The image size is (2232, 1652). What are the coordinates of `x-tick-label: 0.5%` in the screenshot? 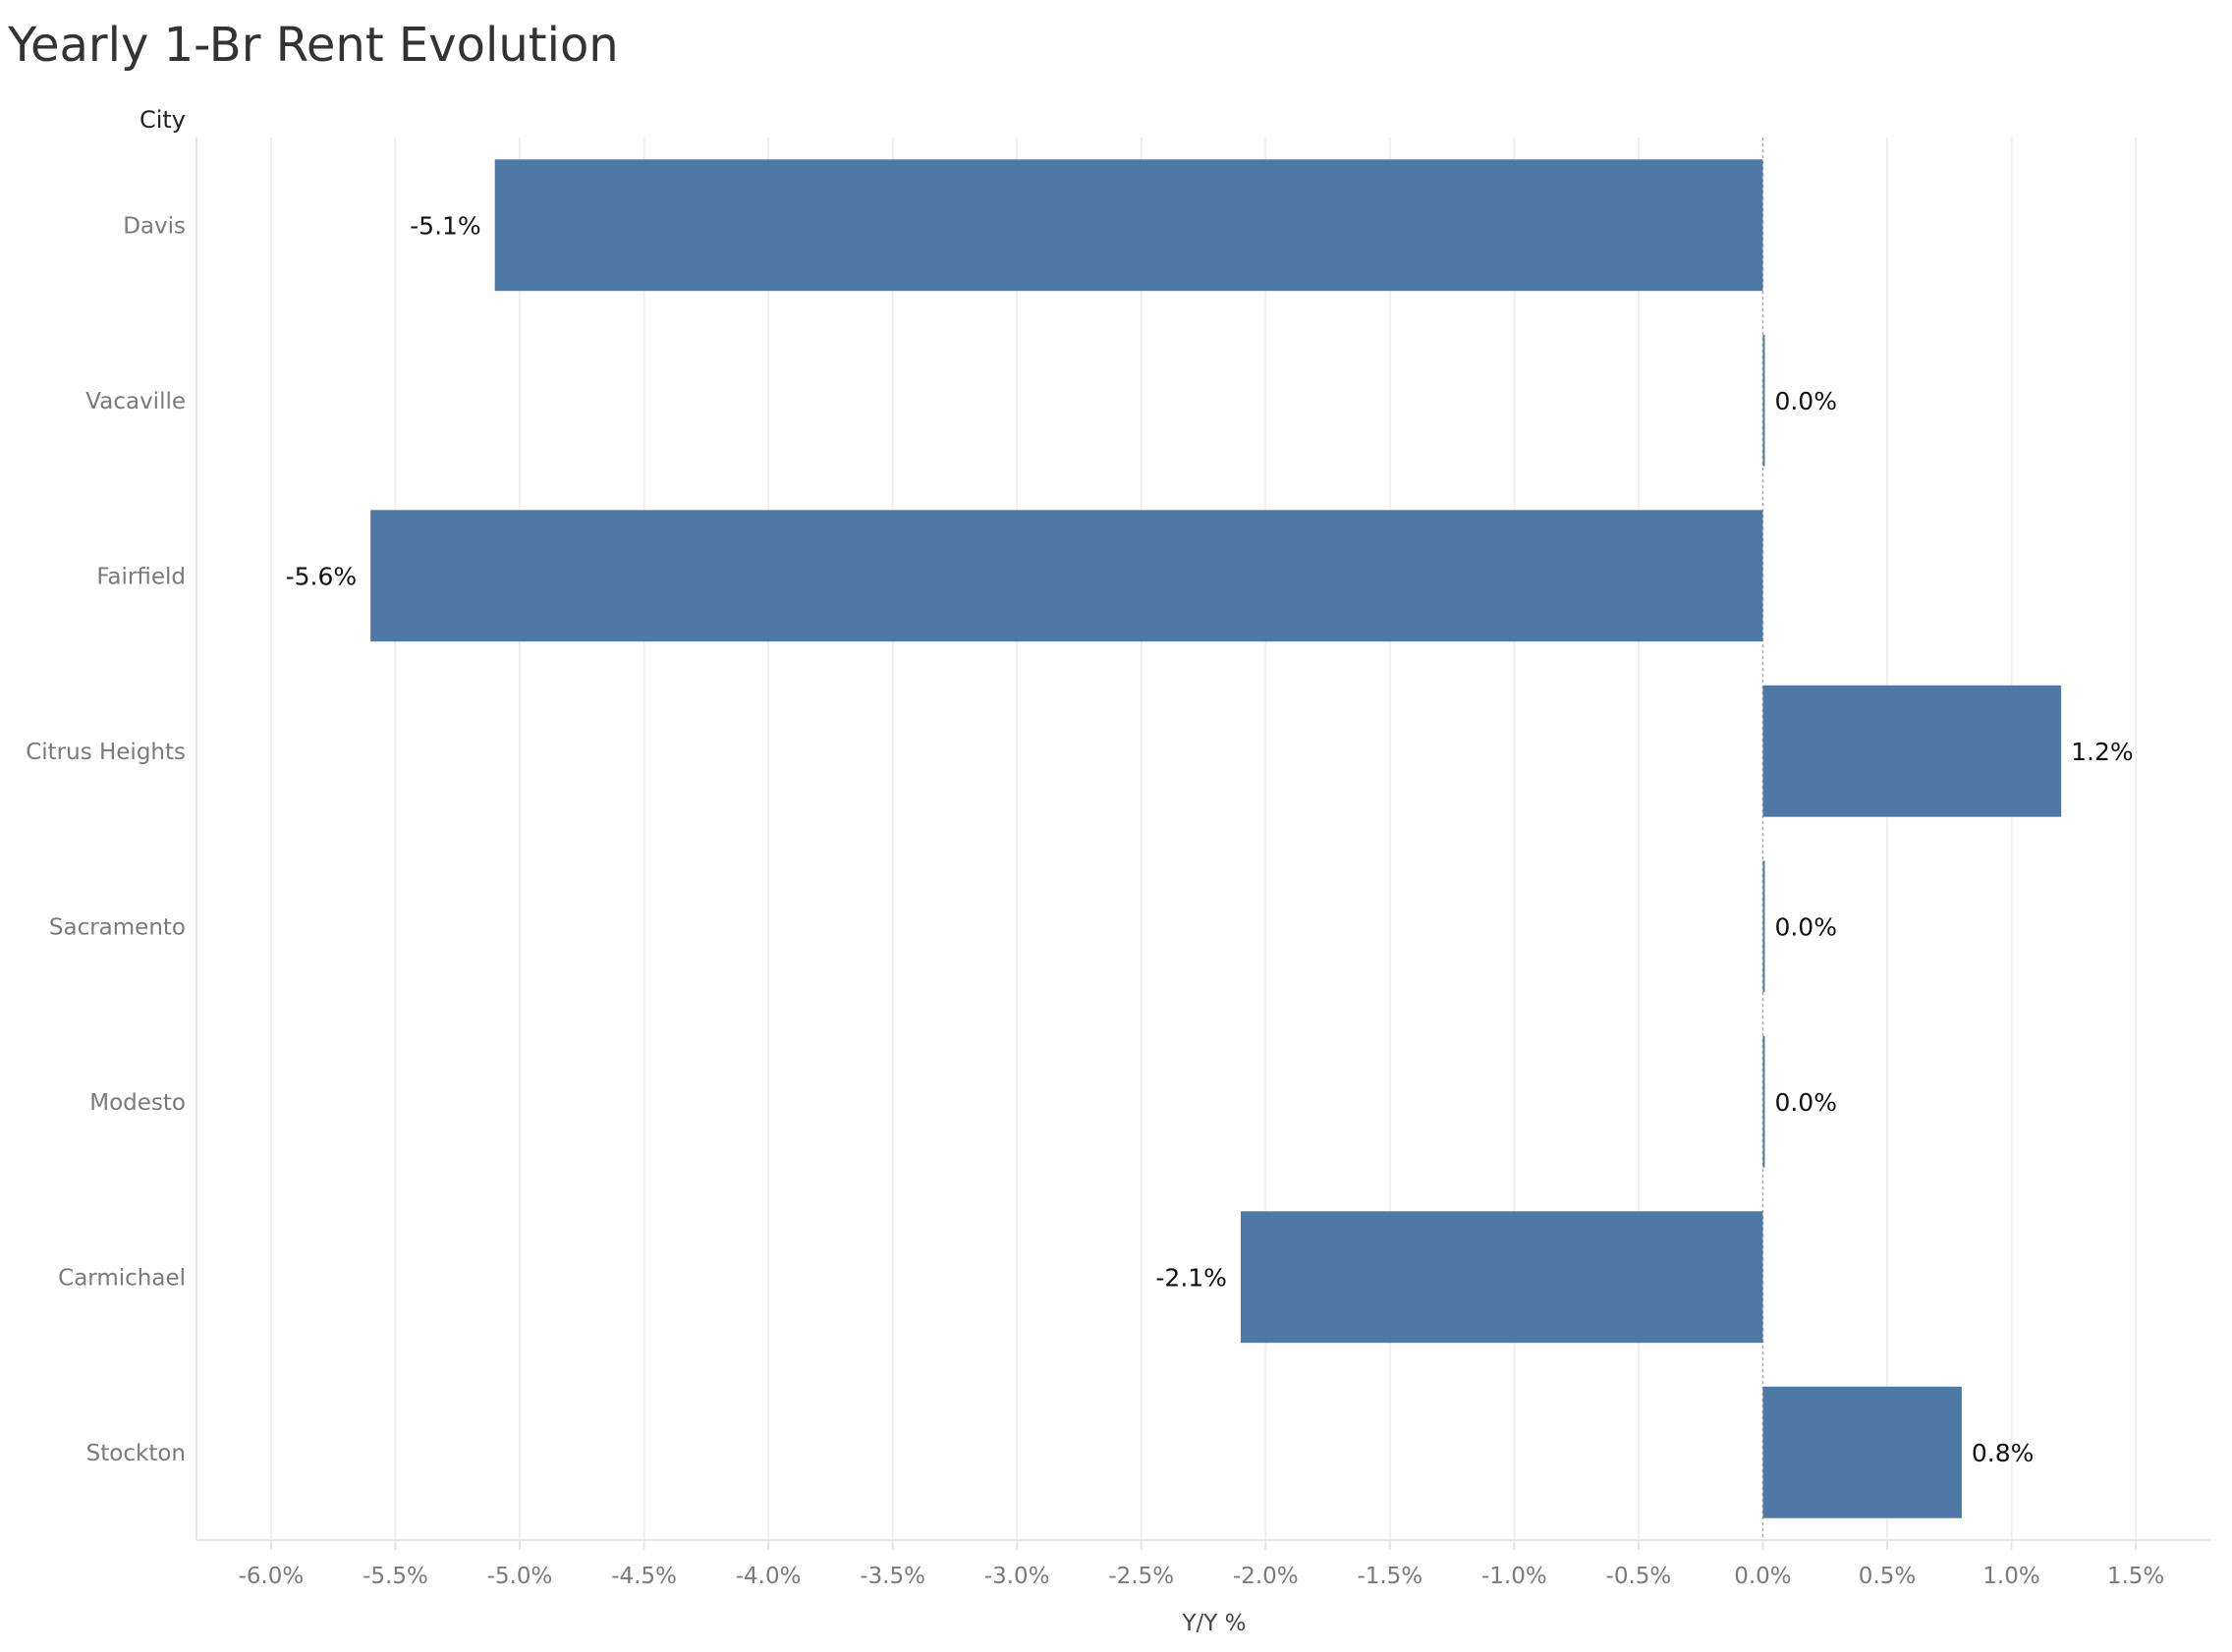 It's located at (1887, 1576).